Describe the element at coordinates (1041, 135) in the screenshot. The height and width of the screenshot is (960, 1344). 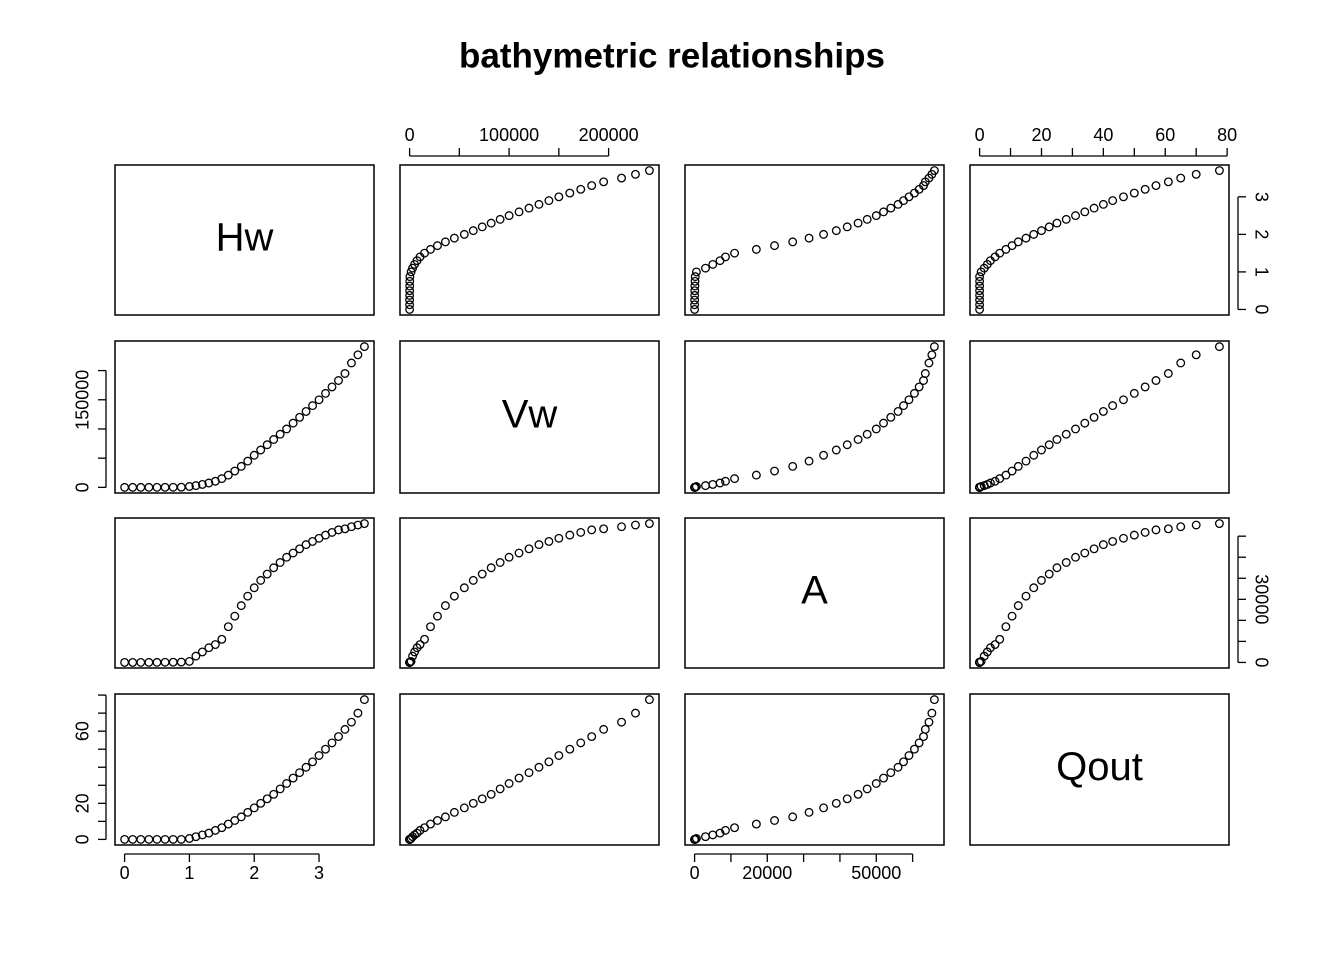
I see `tick-label: 20` at that location.